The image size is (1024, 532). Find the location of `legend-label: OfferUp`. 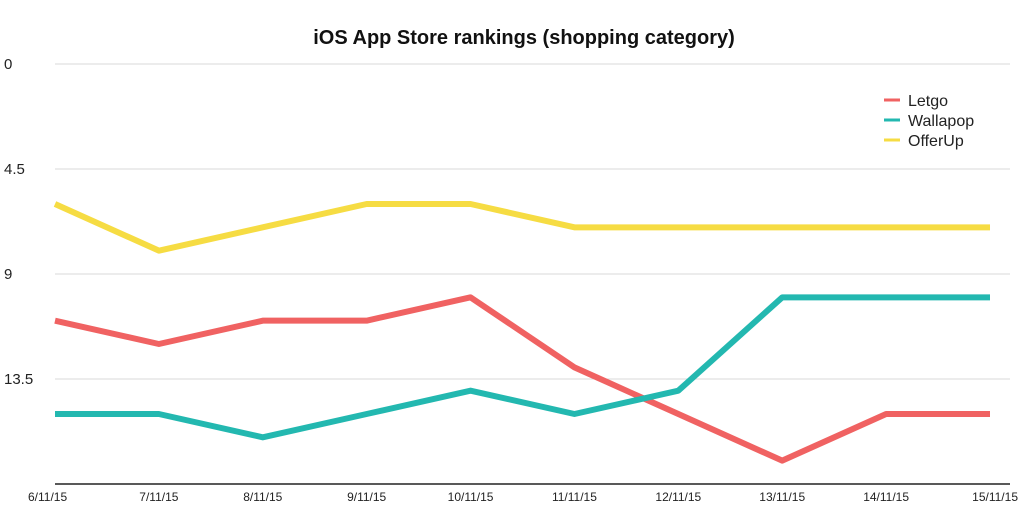

legend-label: OfferUp is located at coordinates (936, 141).